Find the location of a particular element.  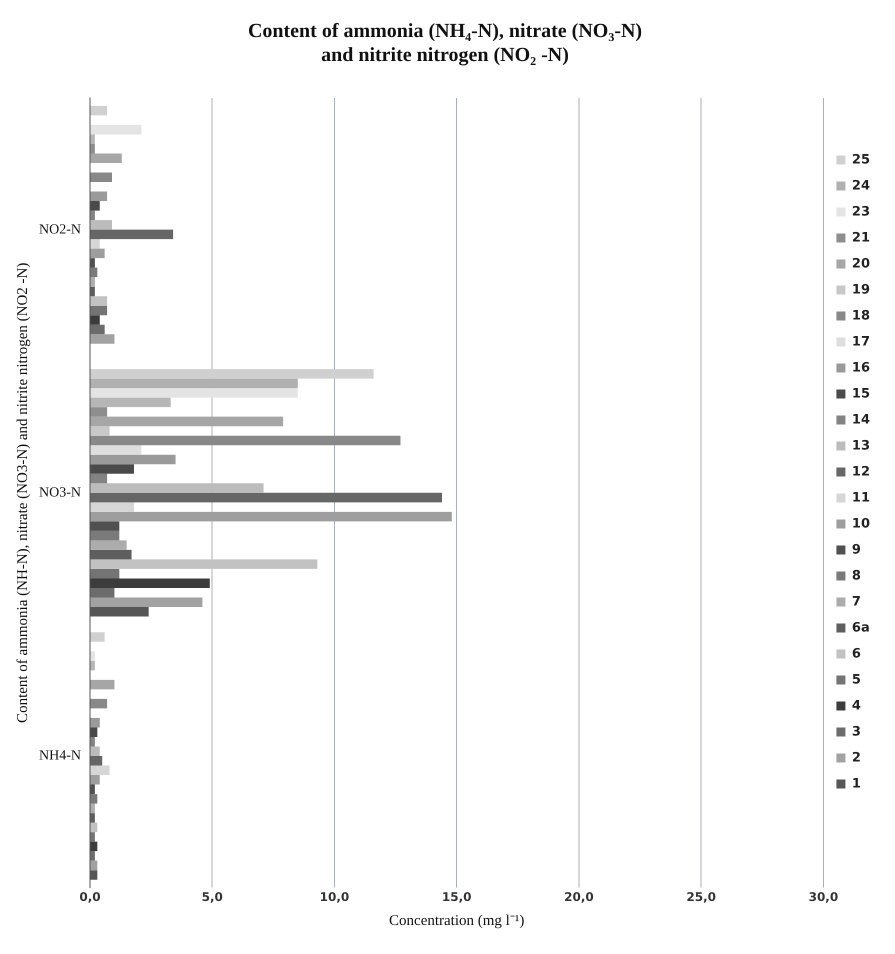

legend-label: 21 is located at coordinates (861, 238).